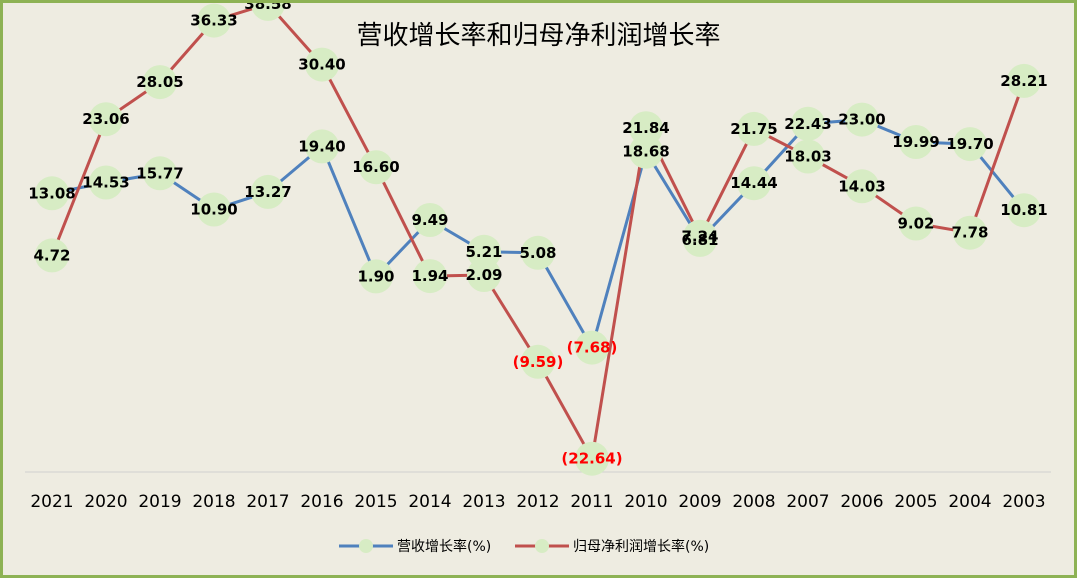 This screenshot has height=578, width=1077. I want to click on x-tick-label: 2006, so click(861, 502).